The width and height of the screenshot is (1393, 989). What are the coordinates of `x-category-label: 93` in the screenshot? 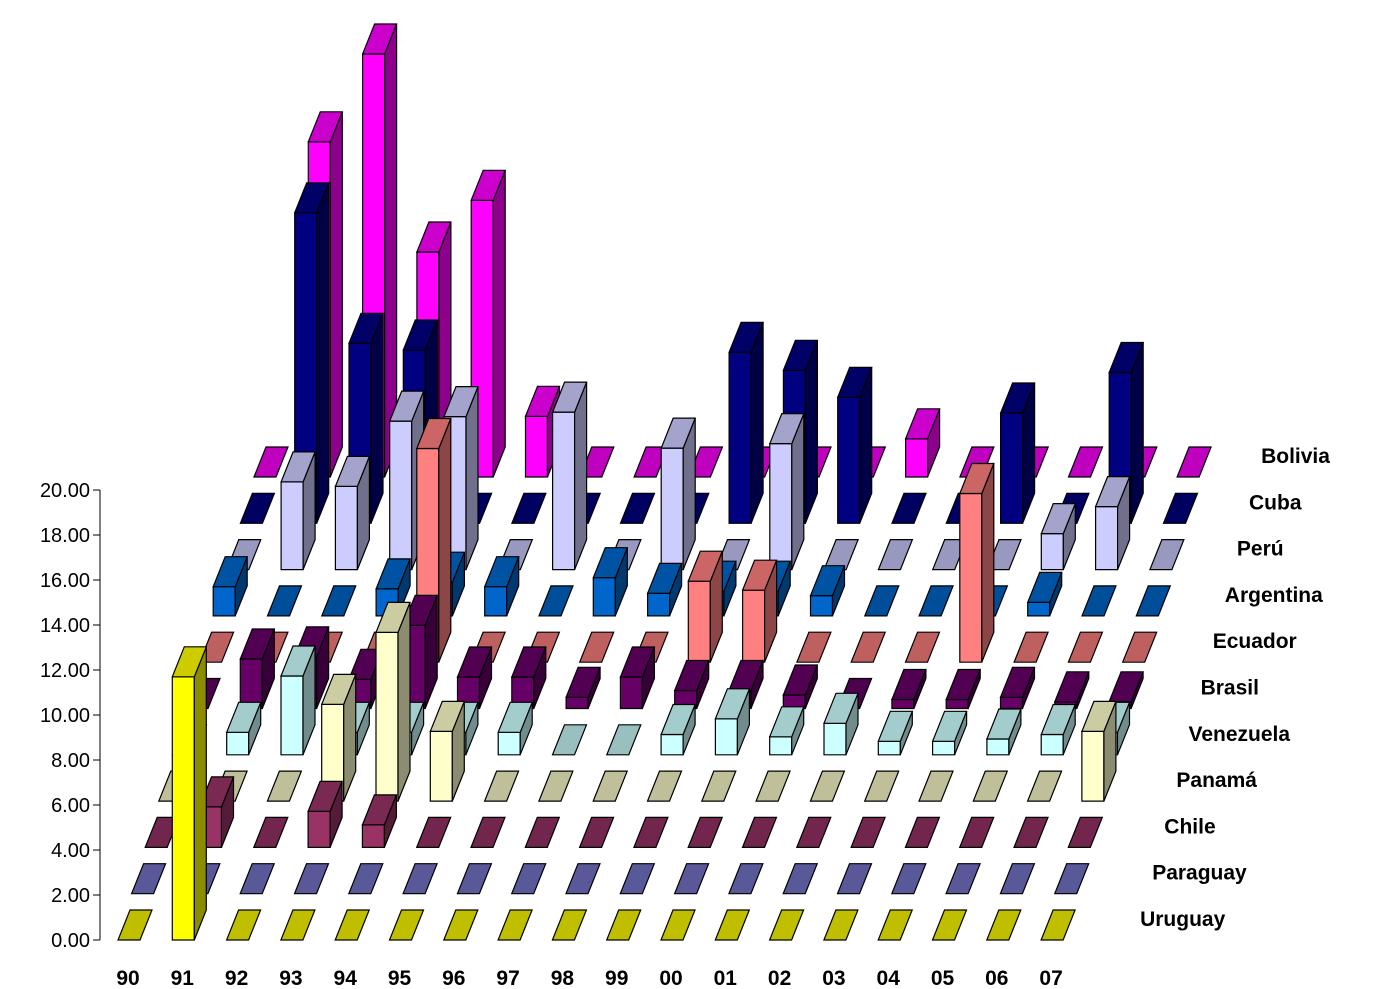 It's located at (290, 978).